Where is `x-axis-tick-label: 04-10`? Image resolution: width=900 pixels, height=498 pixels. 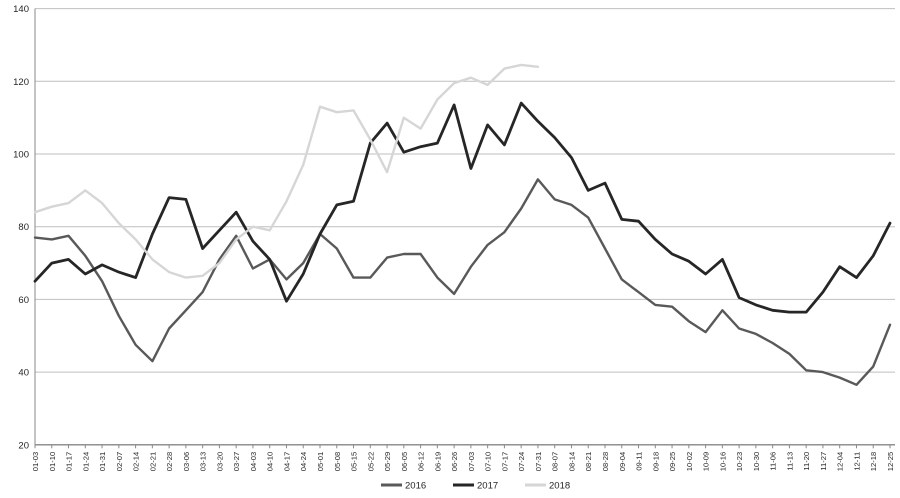 x-axis-tick-label: 04-10 is located at coordinates (270, 461).